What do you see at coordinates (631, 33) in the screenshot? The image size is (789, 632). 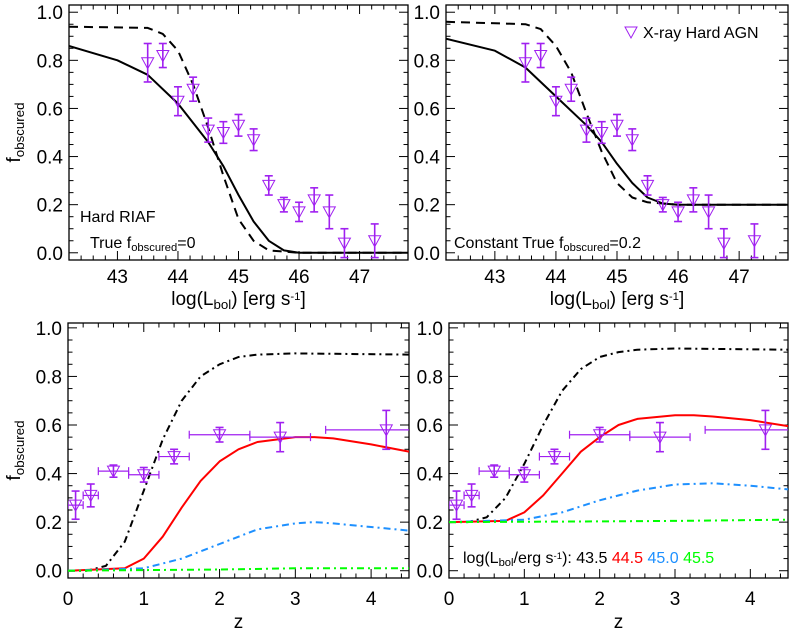 I see `legend-marker` at bounding box center [631, 33].